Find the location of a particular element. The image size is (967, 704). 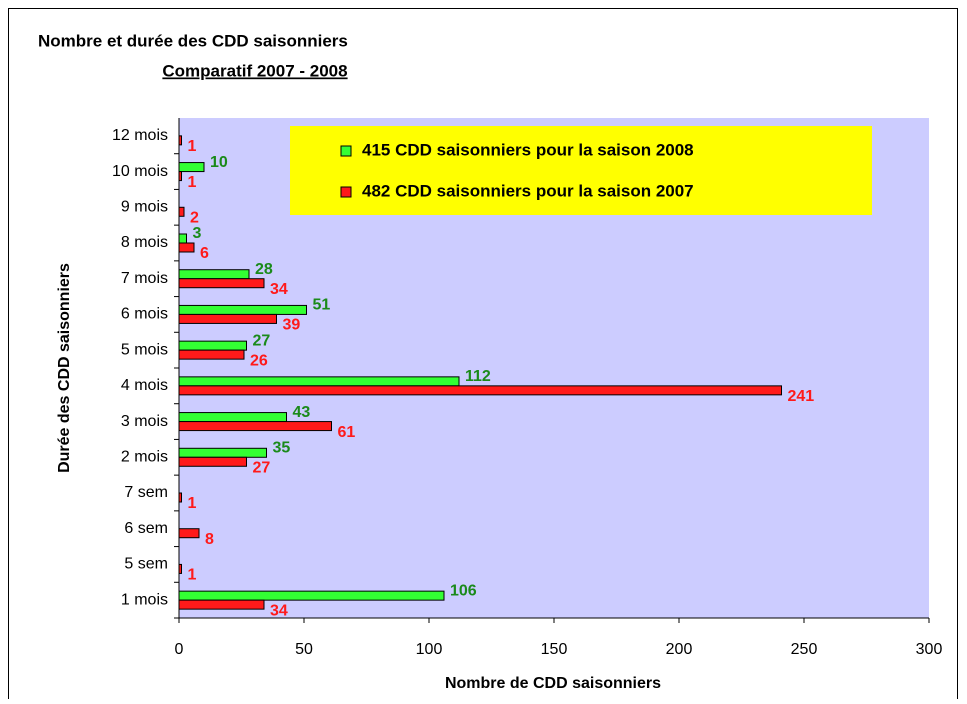

x-tick-label: 50 is located at coordinates (304, 649).